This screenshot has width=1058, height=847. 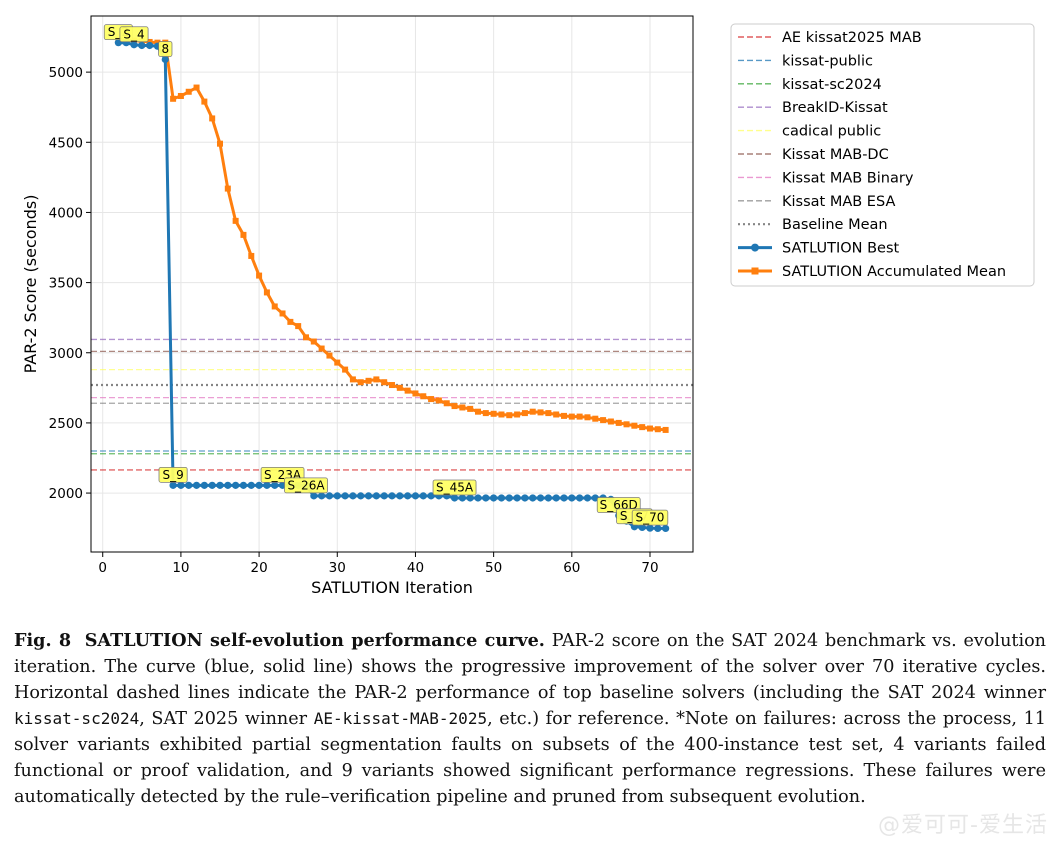 I want to click on y-tick-label: 5000, so click(x=66, y=73).